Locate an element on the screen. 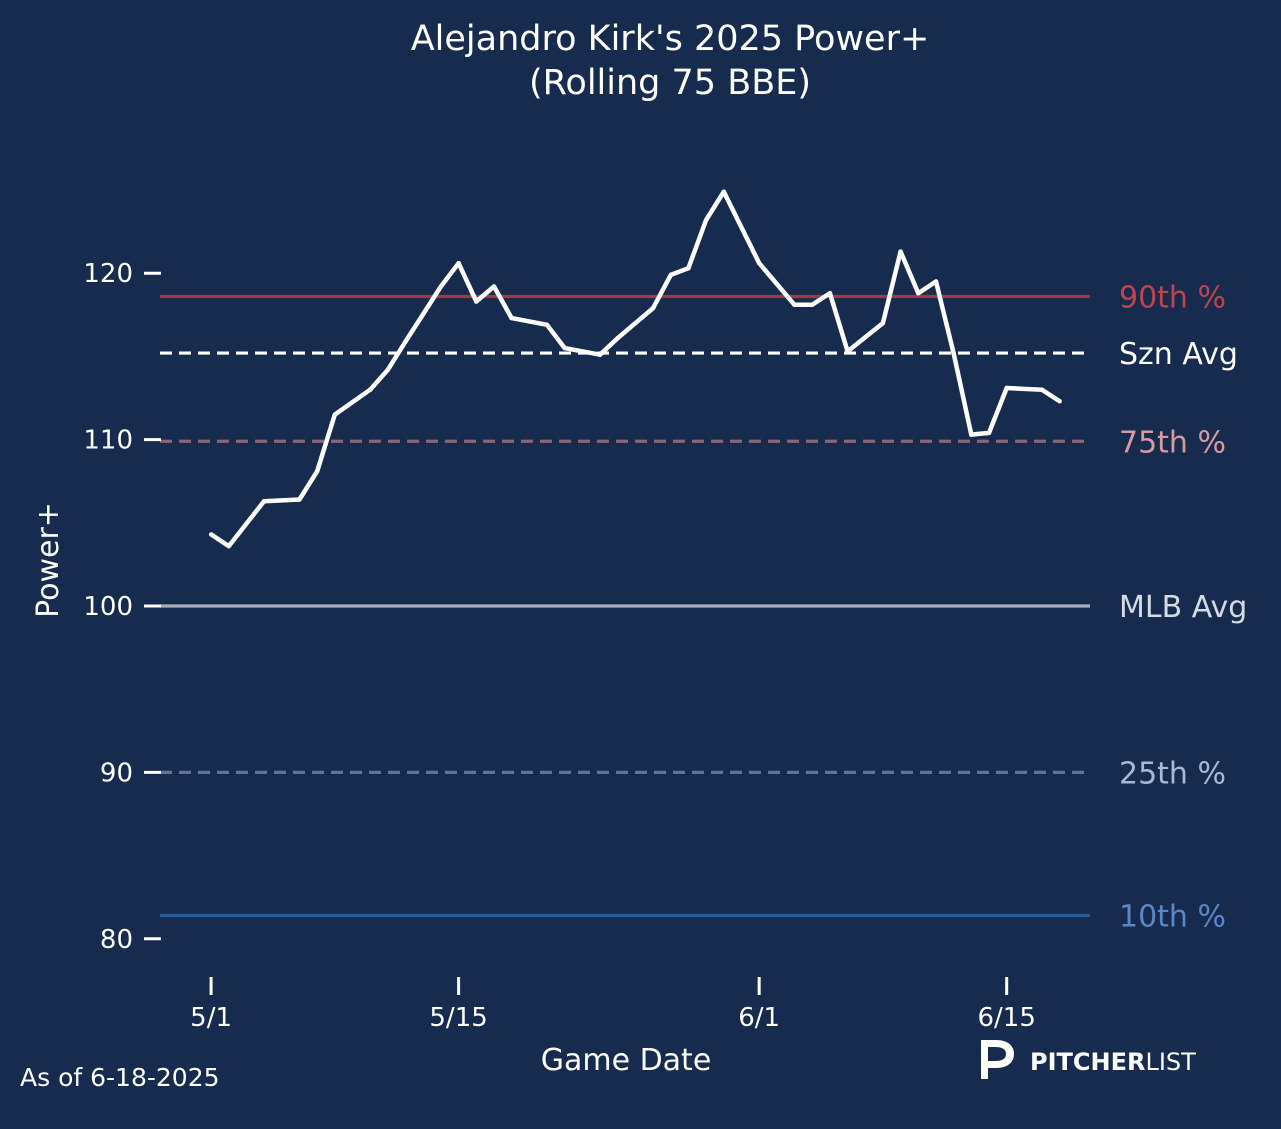 This screenshot has width=1281, height=1129. pitcher-list-logo-icon is located at coordinates (997, 1059).